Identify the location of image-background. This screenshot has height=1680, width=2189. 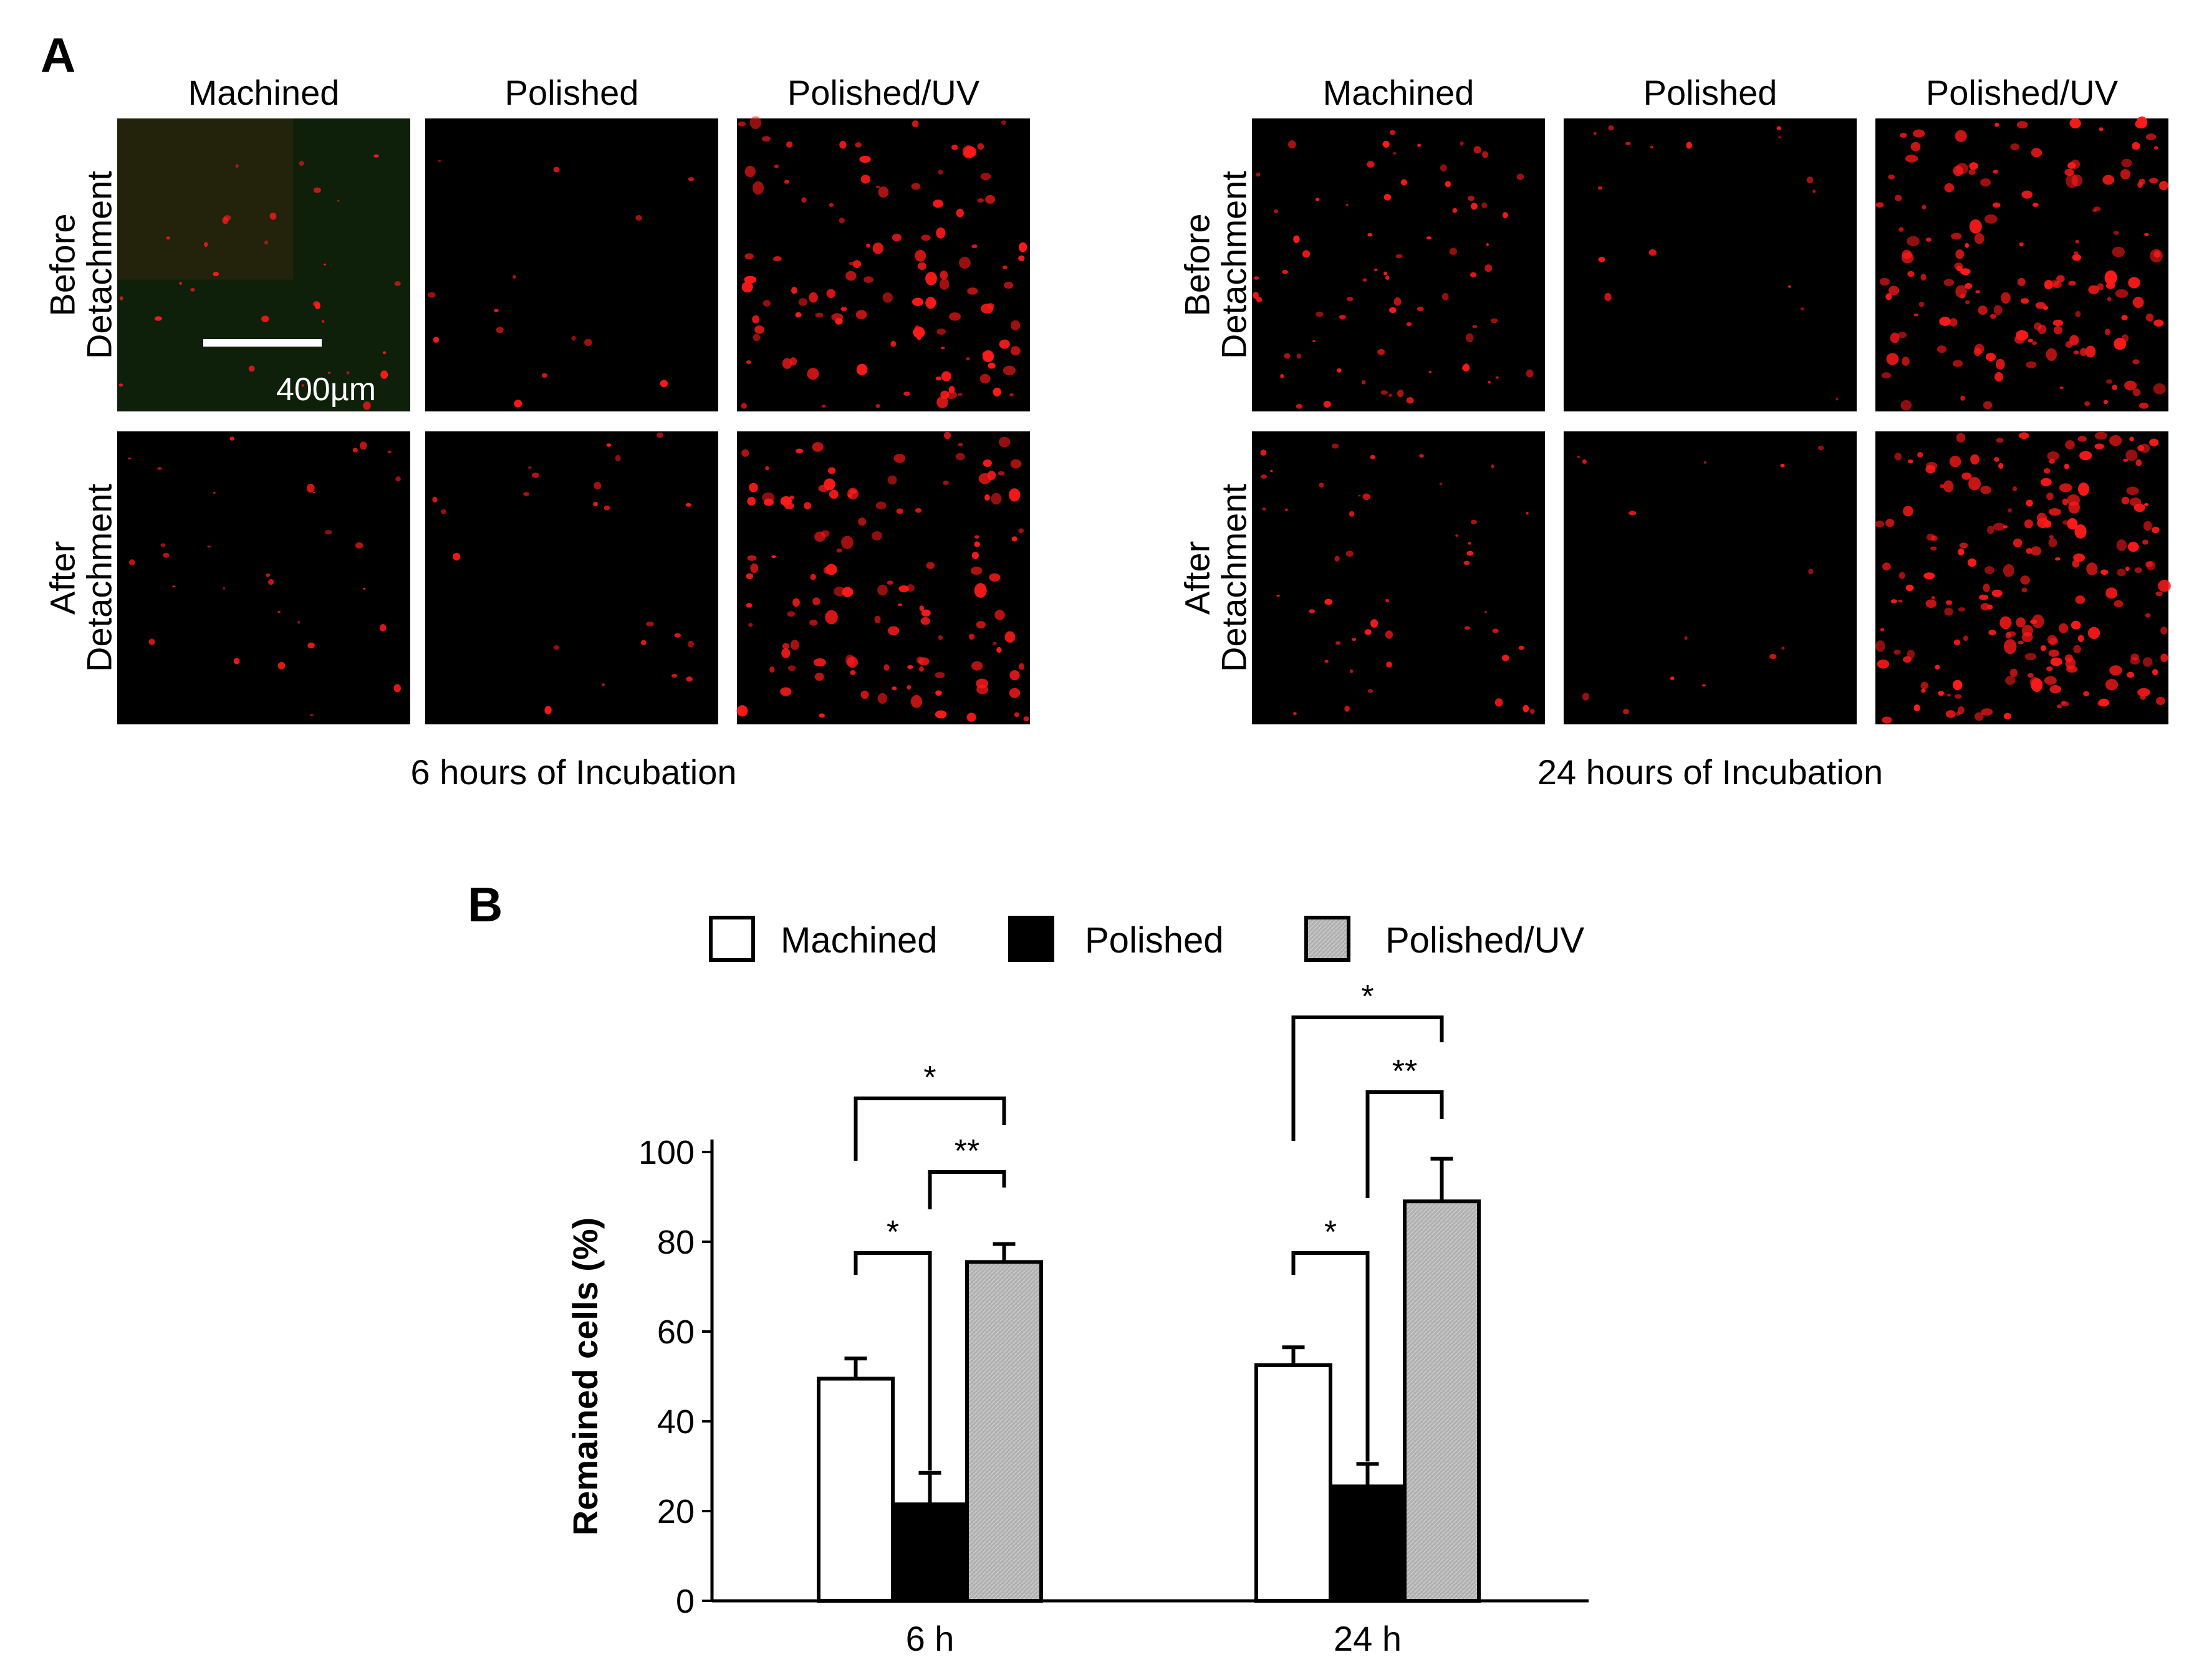
(1398, 264).